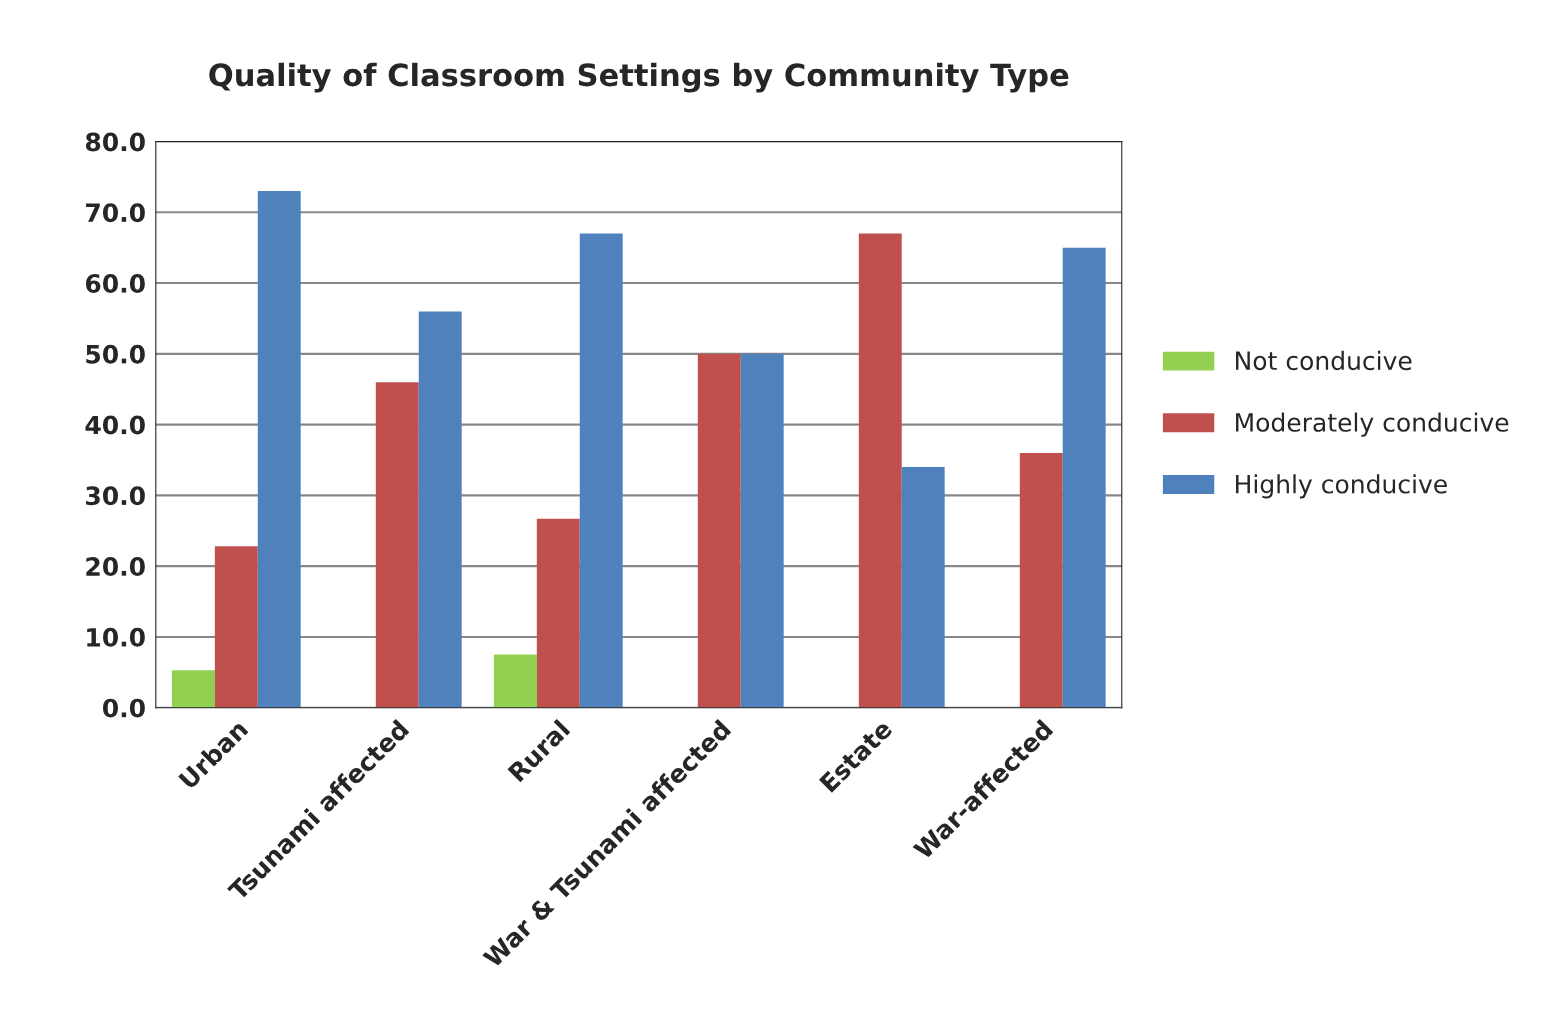  What do you see at coordinates (1372, 424) in the screenshot?
I see `legend-label: Moderately conducive` at bounding box center [1372, 424].